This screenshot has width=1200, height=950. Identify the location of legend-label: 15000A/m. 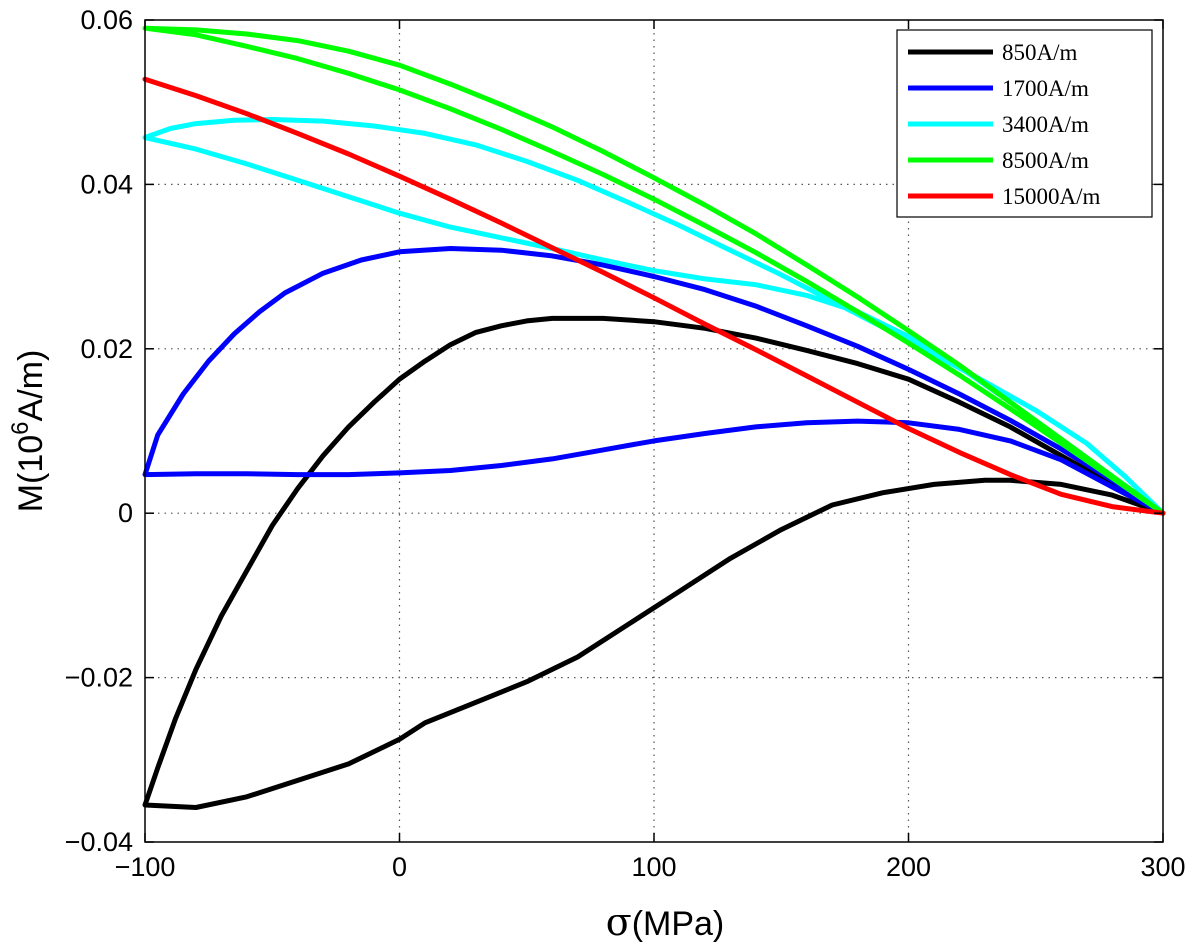
(1051, 196).